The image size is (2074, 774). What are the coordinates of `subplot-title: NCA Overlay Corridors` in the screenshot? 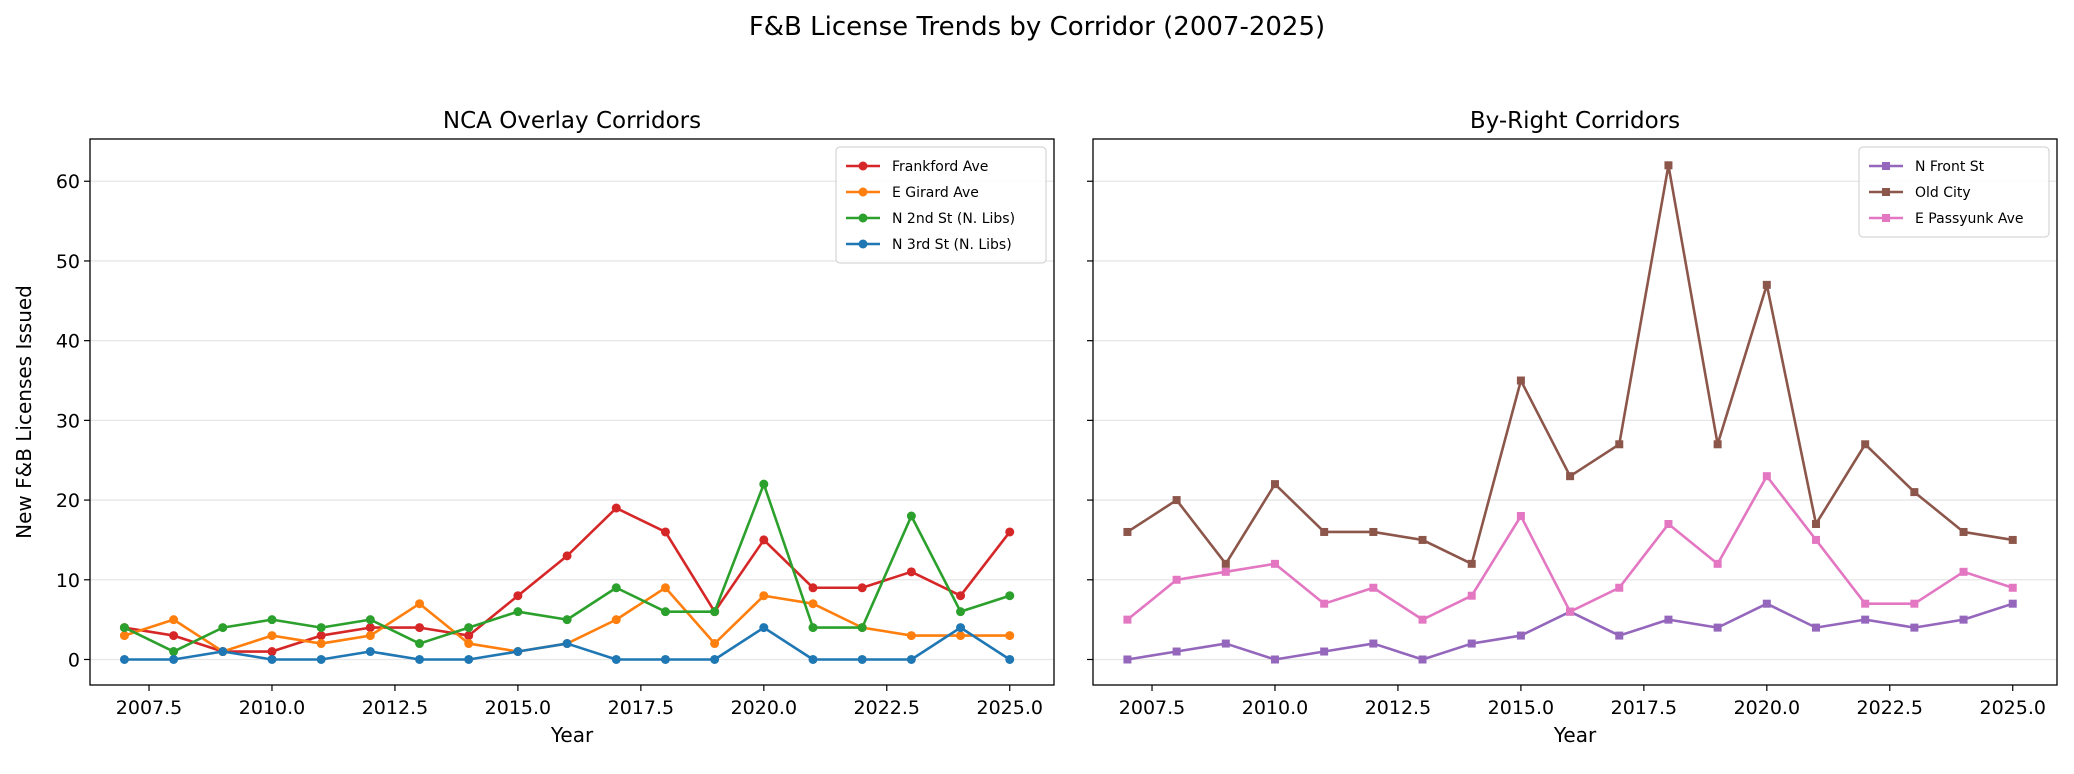 It's located at (572, 121).